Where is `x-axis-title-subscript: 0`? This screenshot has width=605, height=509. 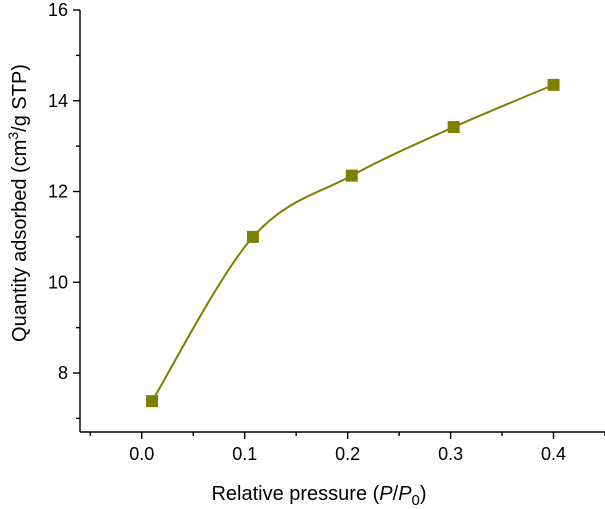 x-axis-title-subscript: 0 is located at coordinates (416, 500).